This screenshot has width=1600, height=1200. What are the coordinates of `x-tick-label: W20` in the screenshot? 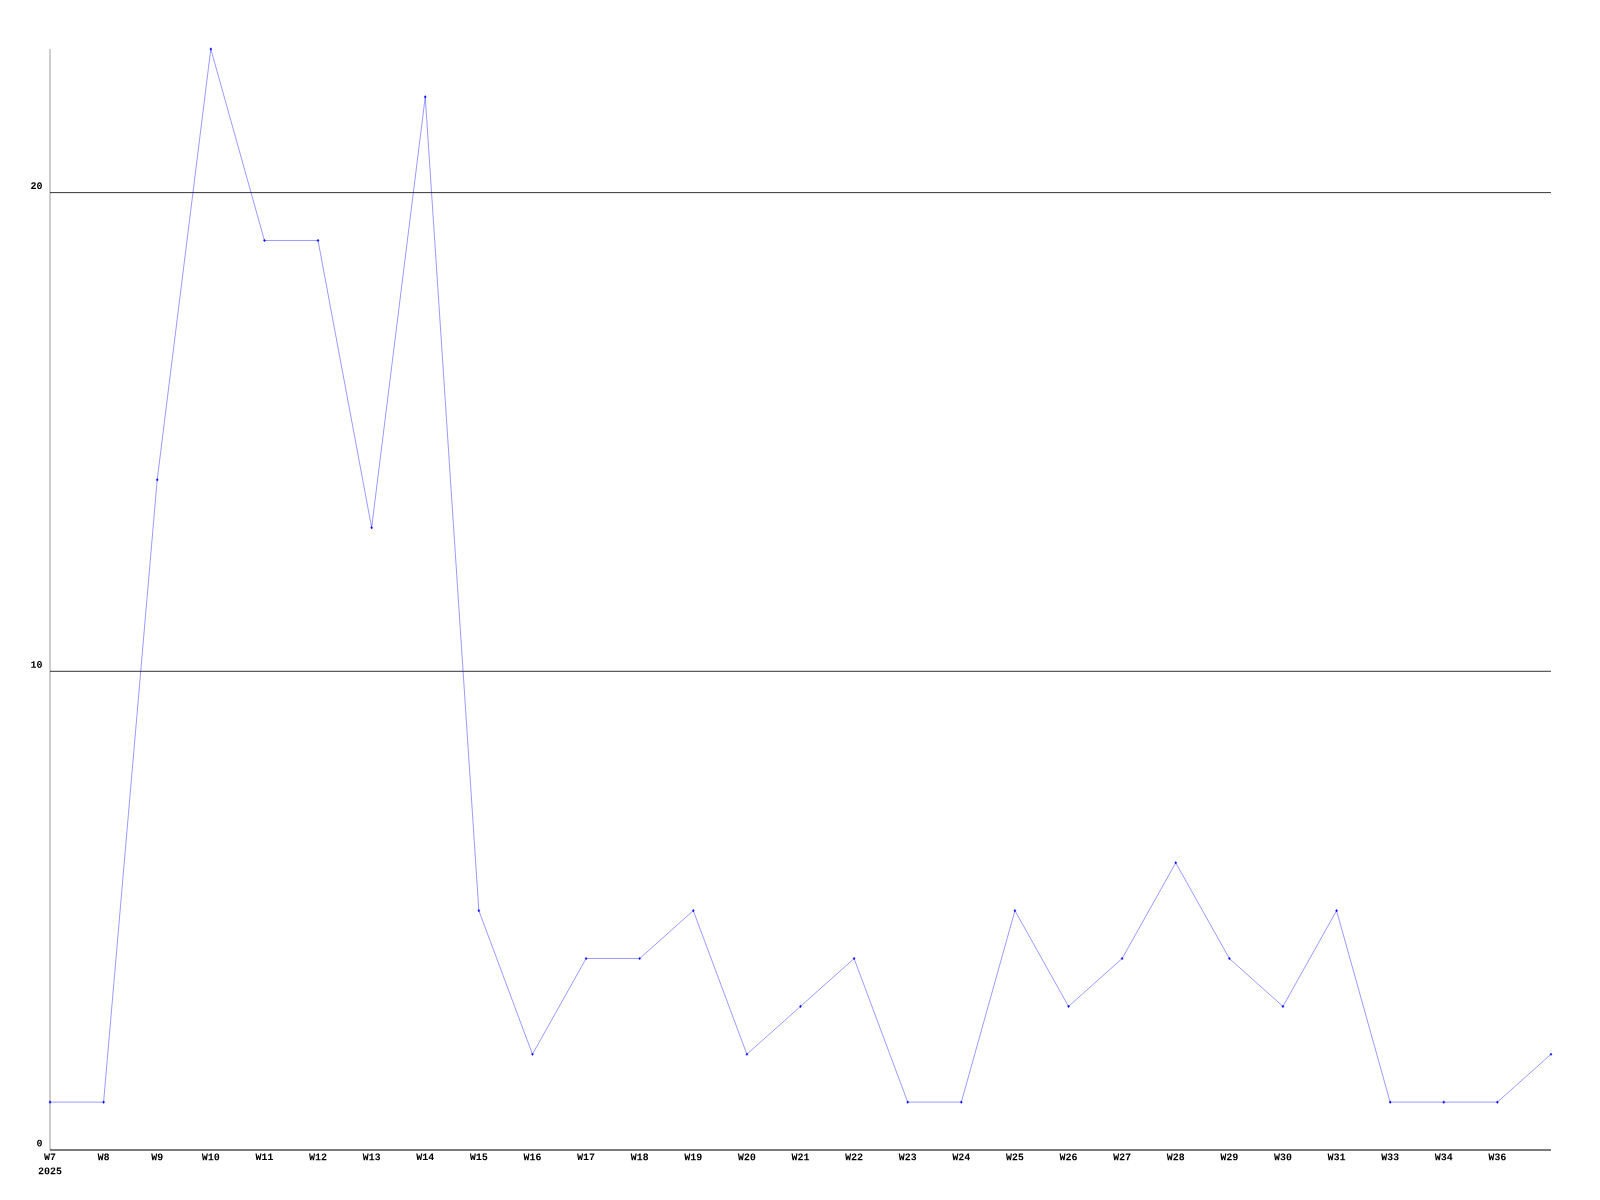 It's located at (746, 1157).